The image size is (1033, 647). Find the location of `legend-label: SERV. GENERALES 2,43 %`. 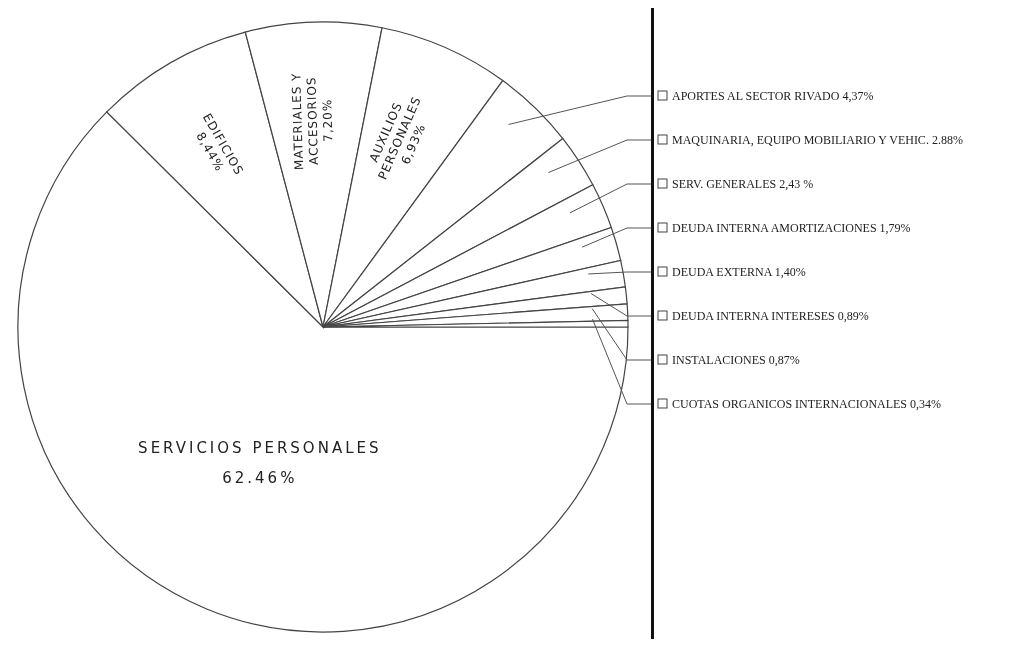

legend-label: SERV. GENERALES 2,43 % is located at coordinates (743, 184).